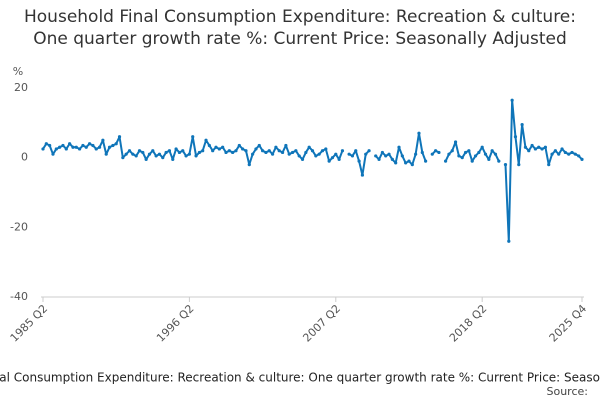  I want to click on x-tick-label: 2018 Q2, so click(468, 323).